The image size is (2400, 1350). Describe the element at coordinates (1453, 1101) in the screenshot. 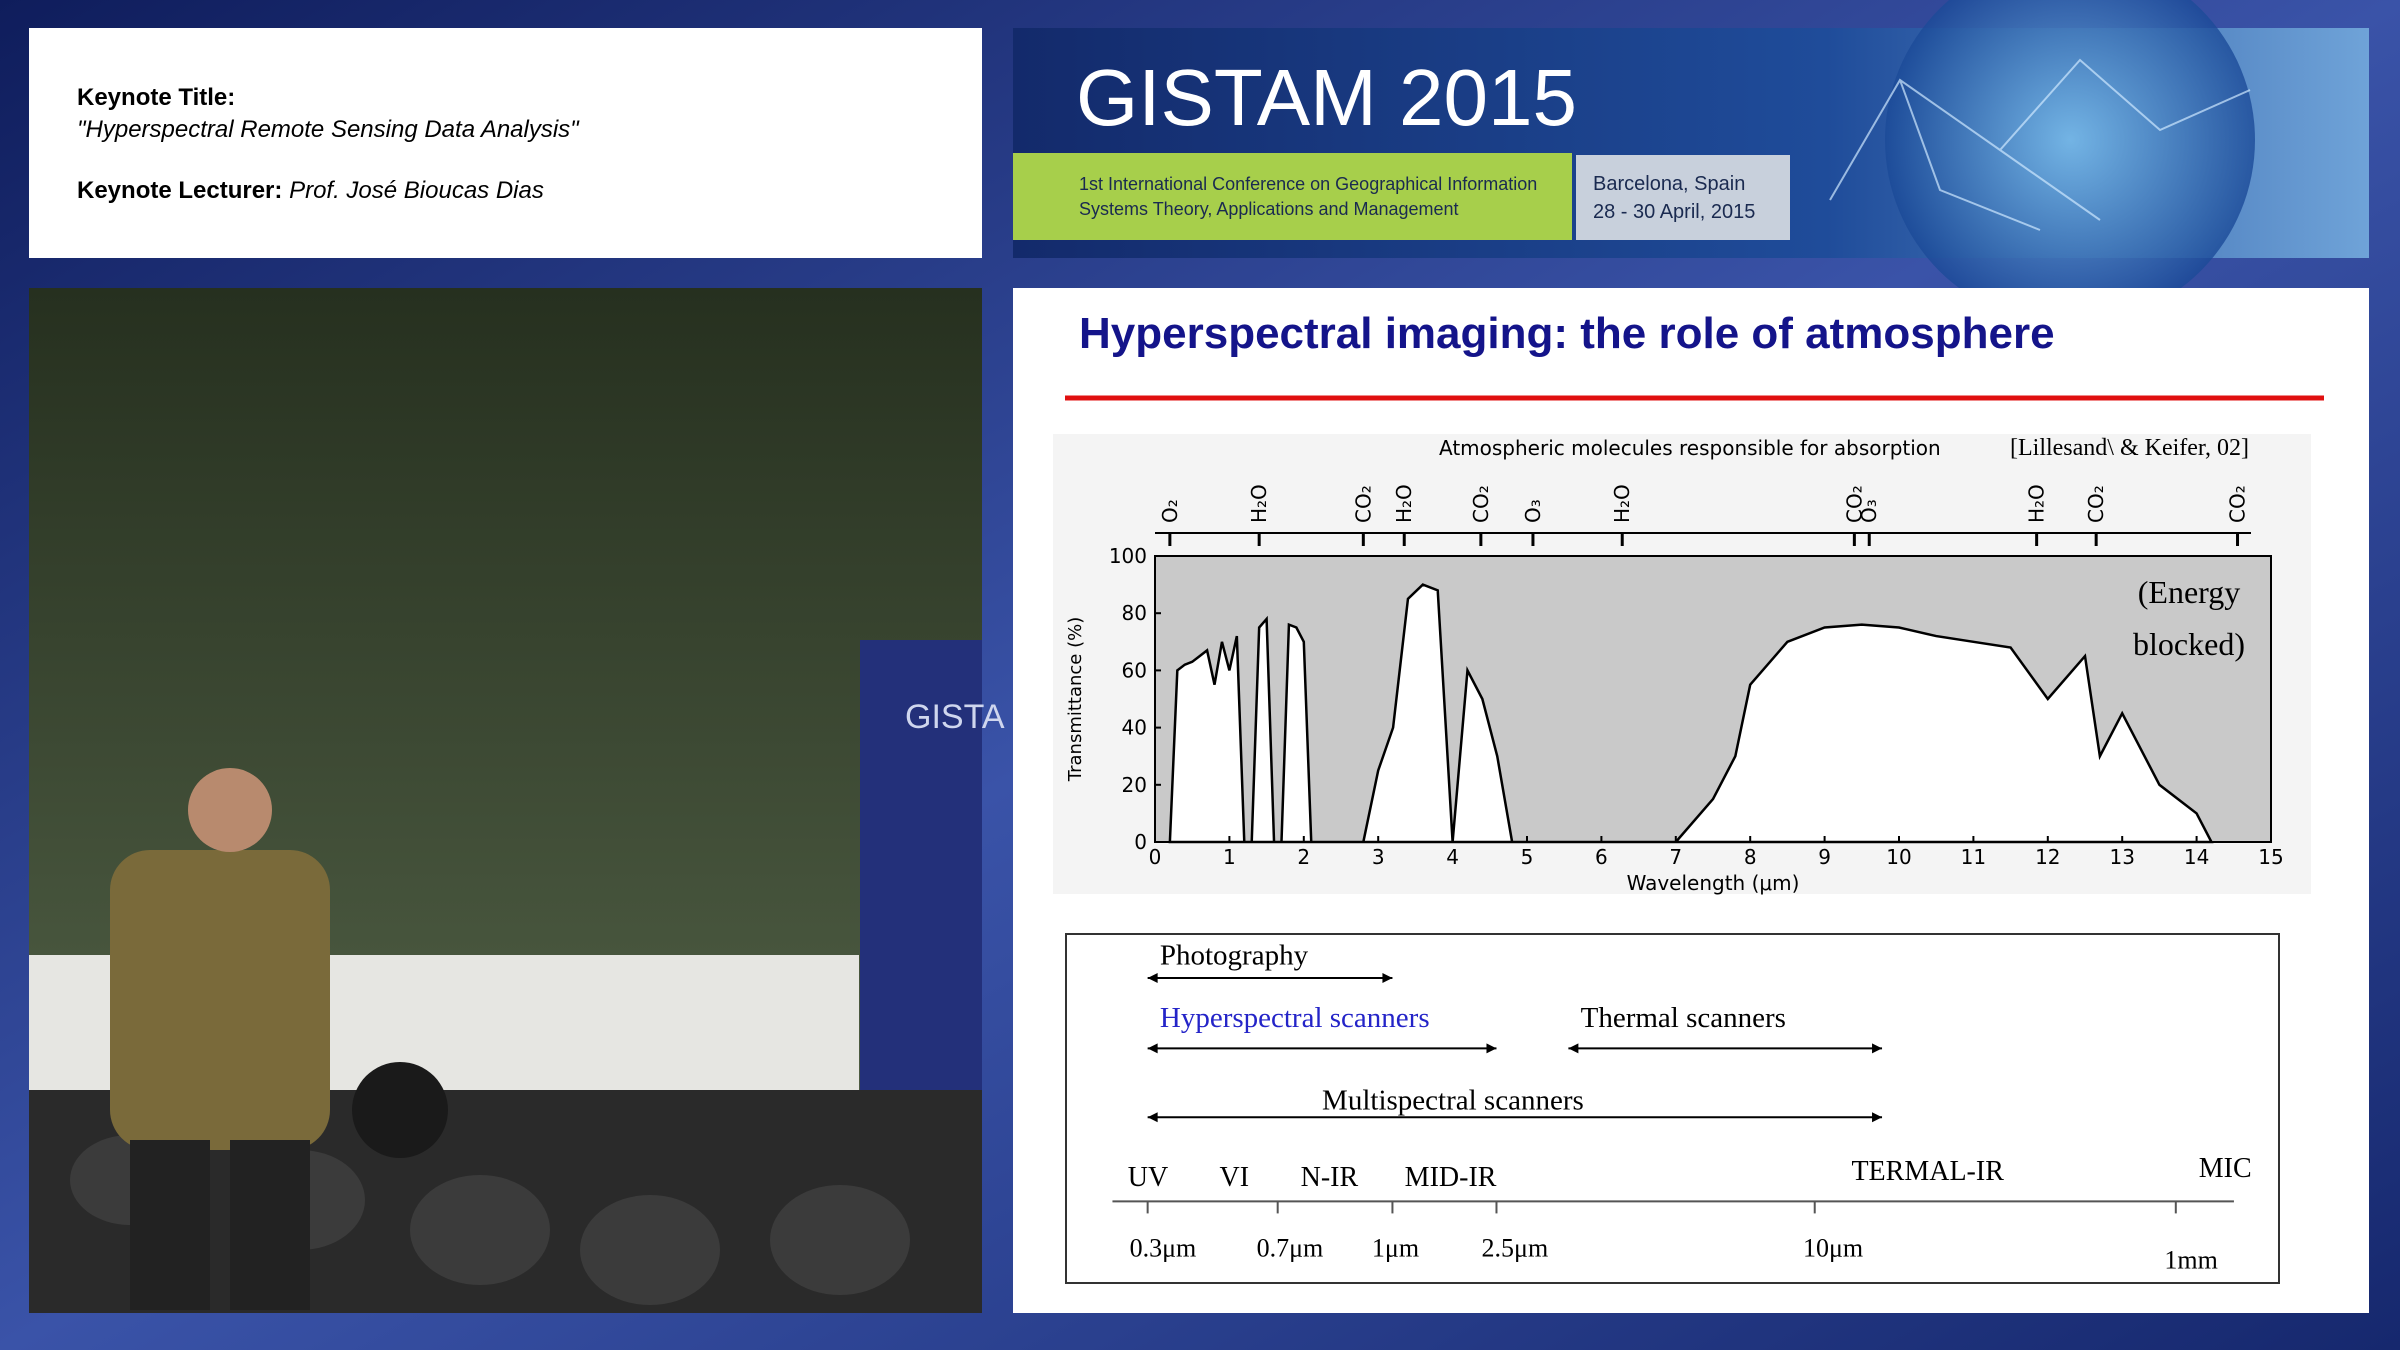

I see `range-label: Multispectral scanners` at that location.